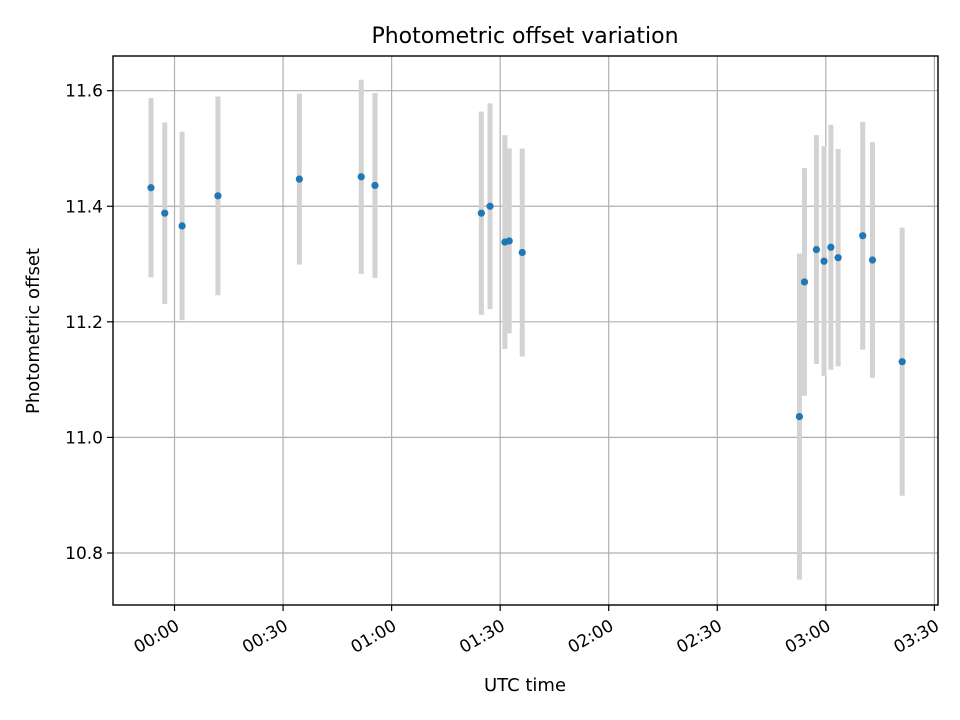  I want to click on y-tick-label: 11.2, so click(84, 323).